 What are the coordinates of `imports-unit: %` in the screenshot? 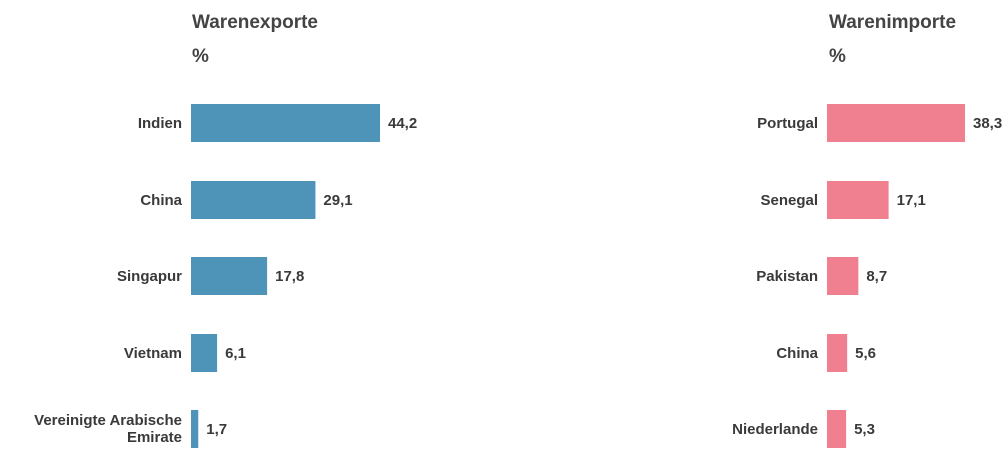 It's located at (837, 56).